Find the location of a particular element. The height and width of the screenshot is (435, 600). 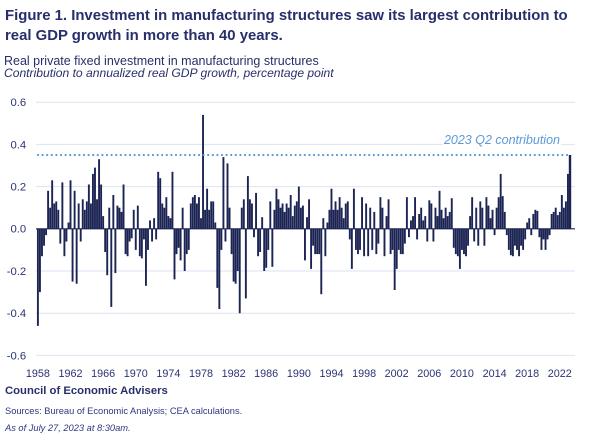

svg-text: 0.0 is located at coordinates (18, 230).